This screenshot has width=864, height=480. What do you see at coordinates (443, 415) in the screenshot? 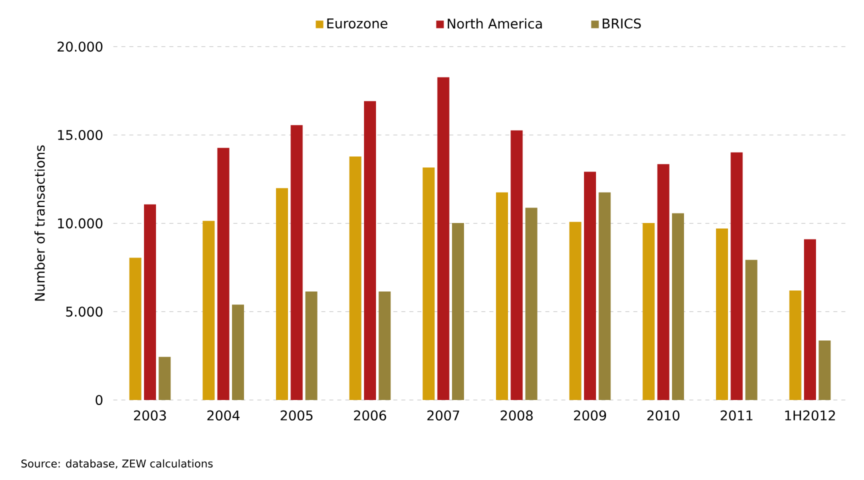
I see `x-tick-label: 2007` at bounding box center [443, 415].